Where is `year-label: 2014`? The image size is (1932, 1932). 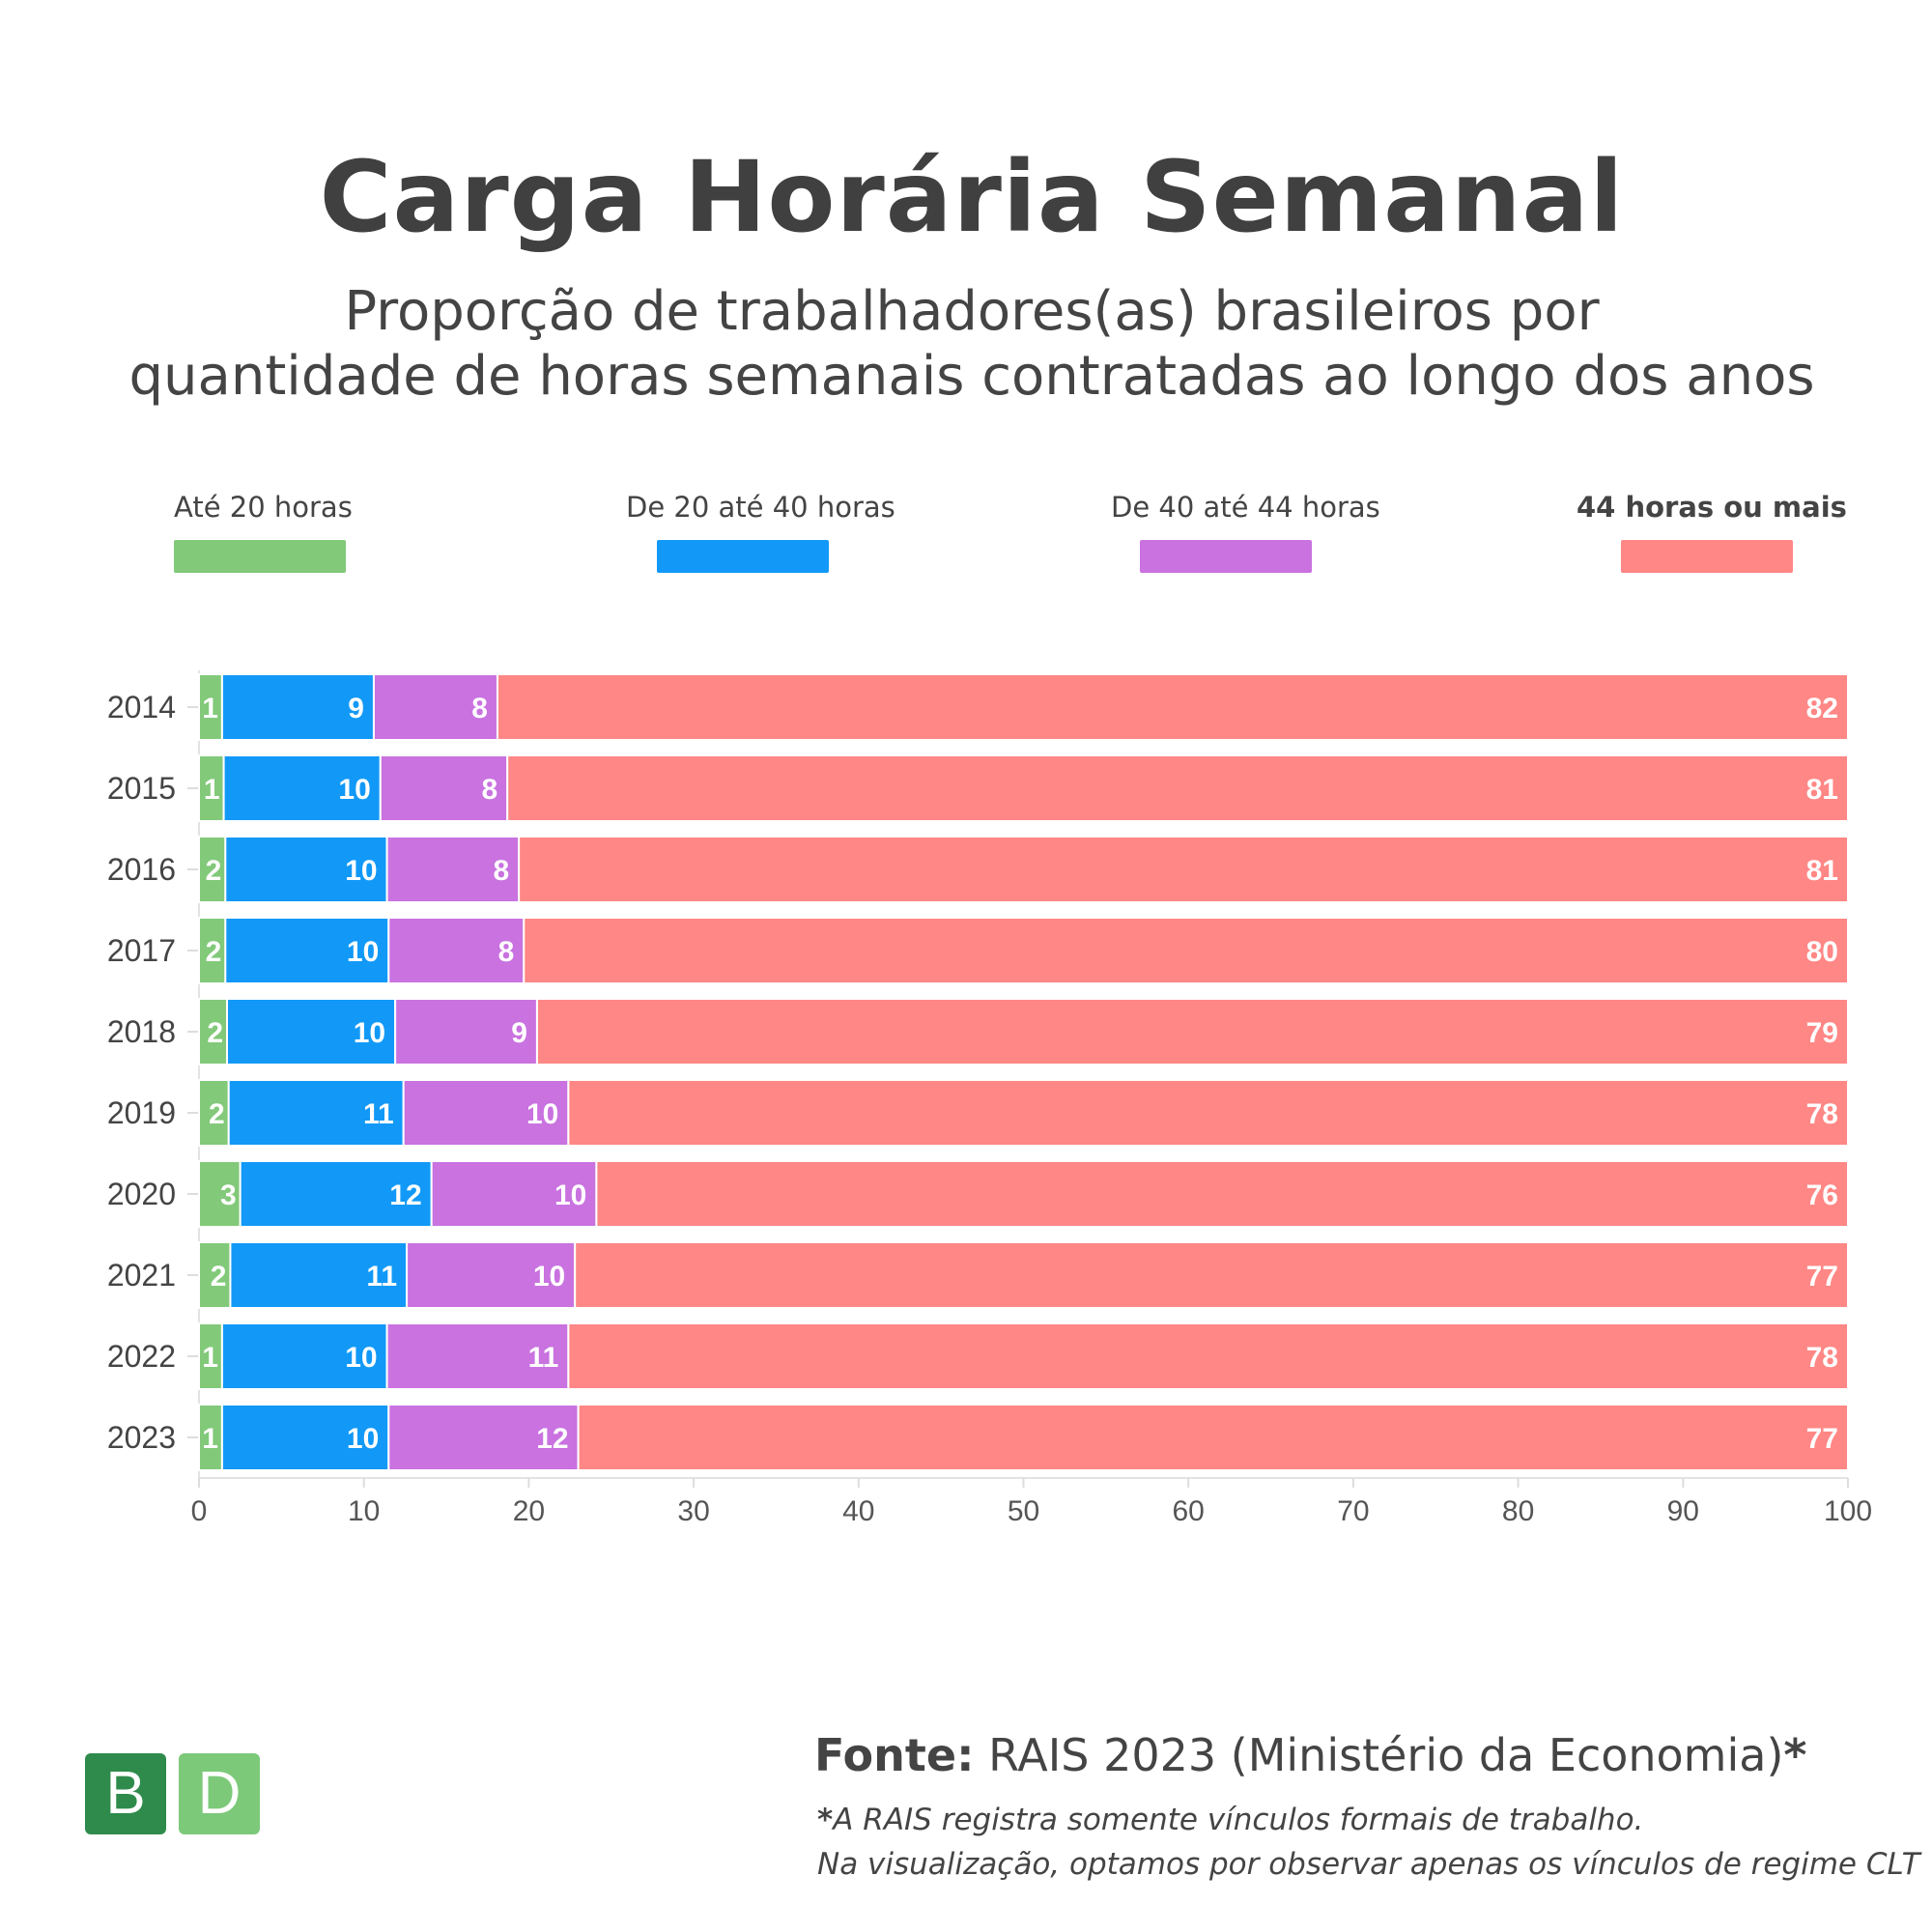
year-label: 2014 is located at coordinates (141, 707).